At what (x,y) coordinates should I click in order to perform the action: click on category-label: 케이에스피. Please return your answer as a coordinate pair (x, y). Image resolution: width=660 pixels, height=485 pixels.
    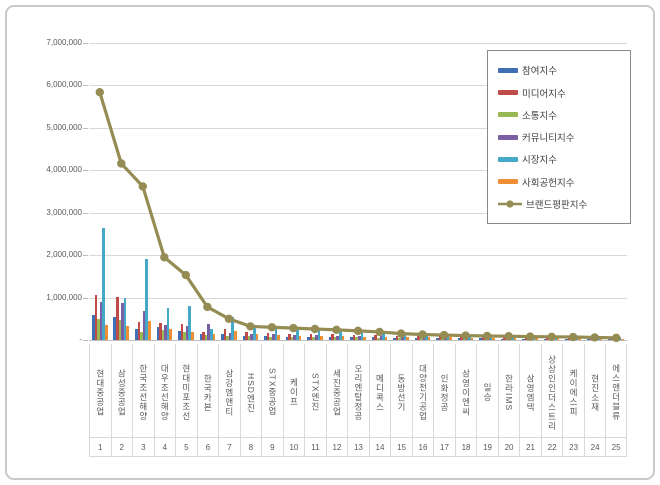
    Looking at the image, I should click on (573, 392).